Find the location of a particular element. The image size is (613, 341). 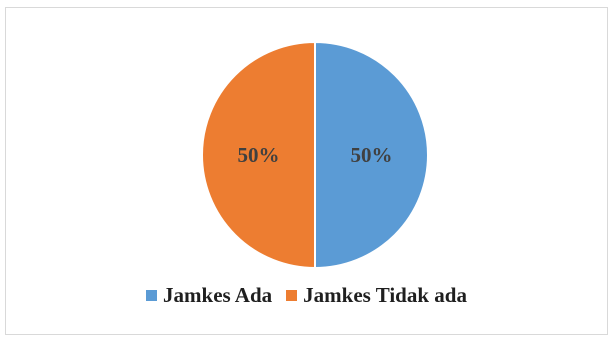

pie-data-labels: 50% 50% is located at coordinates (315, 155).